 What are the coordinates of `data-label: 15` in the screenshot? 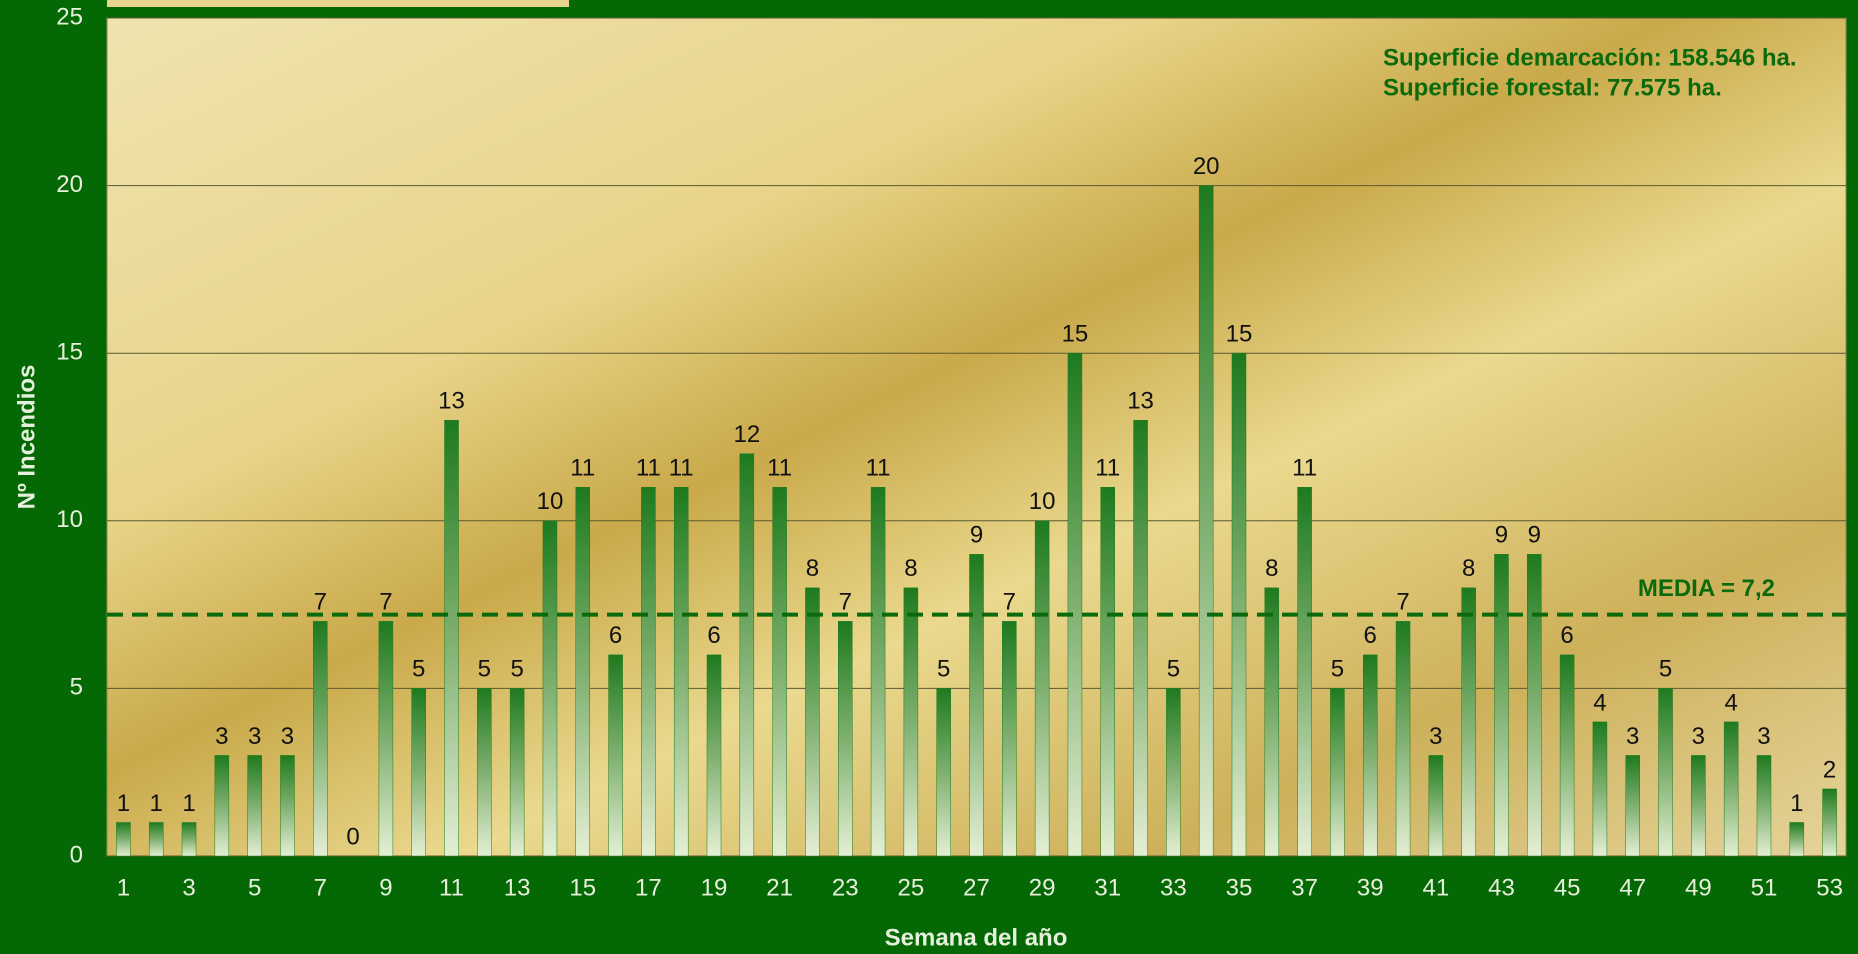 It's located at (1239, 334).